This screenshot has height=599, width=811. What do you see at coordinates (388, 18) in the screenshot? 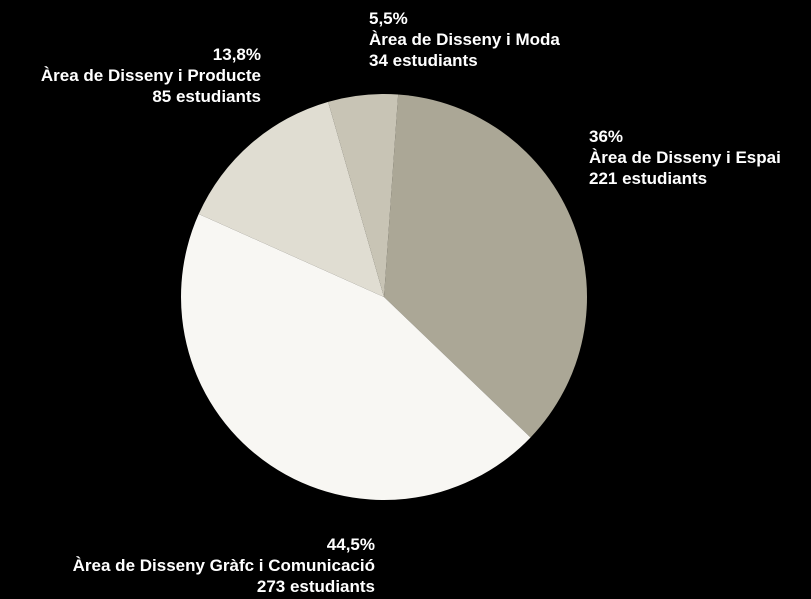
I see `label-moda-percent: 5,5%` at bounding box center [388, 18].